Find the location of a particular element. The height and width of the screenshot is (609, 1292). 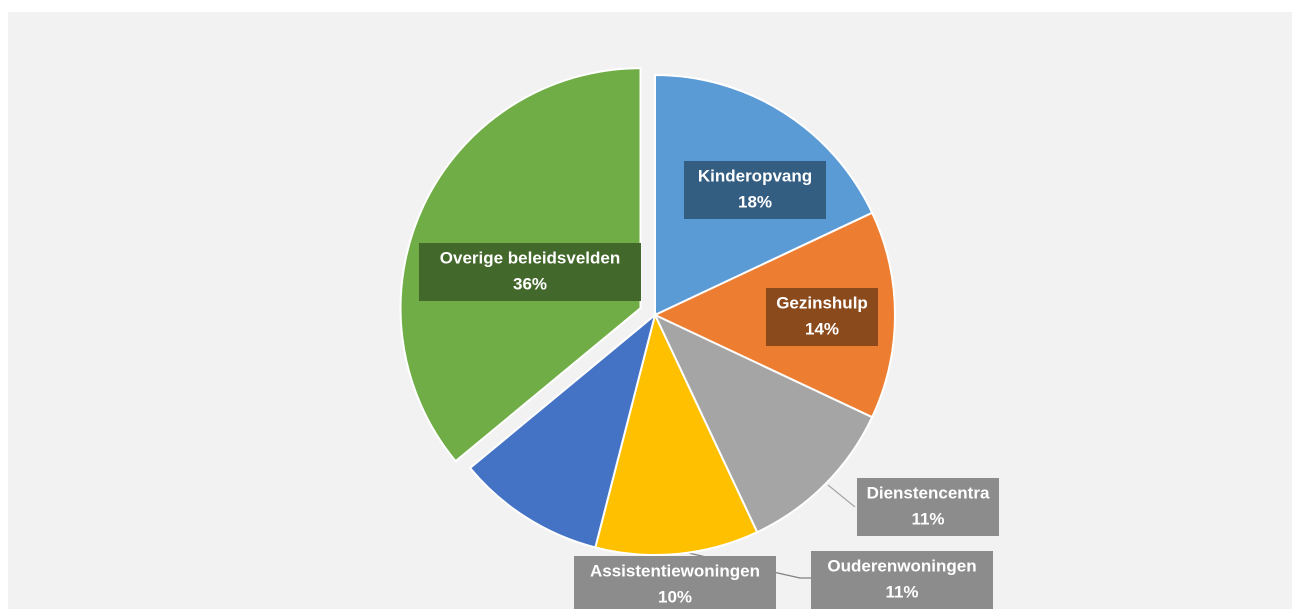

slice-label: Overige beleidsvelden is located at coordinates (530, 257).